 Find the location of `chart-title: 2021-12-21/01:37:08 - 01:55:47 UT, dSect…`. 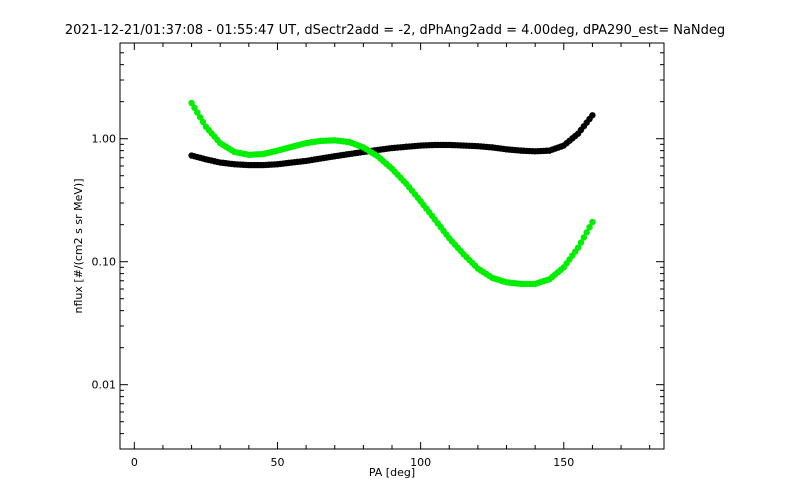

chart-title: 2021-12-21/01:37:08 - 01:55:47 UT, dSect… is located at coordinates (395, 30).